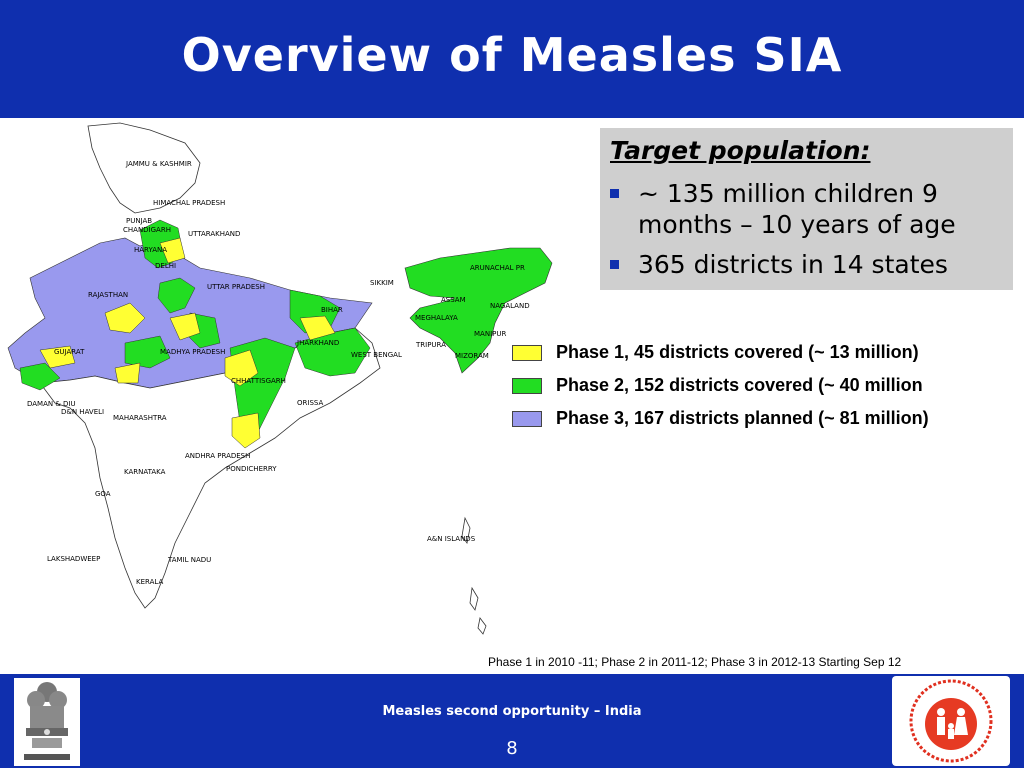 This screenshot has height=770, width=1024. Describe the element at coordinates (159, 164) in the screenshot. I see `map-label: JAMMU & KASHMIR` at that location.